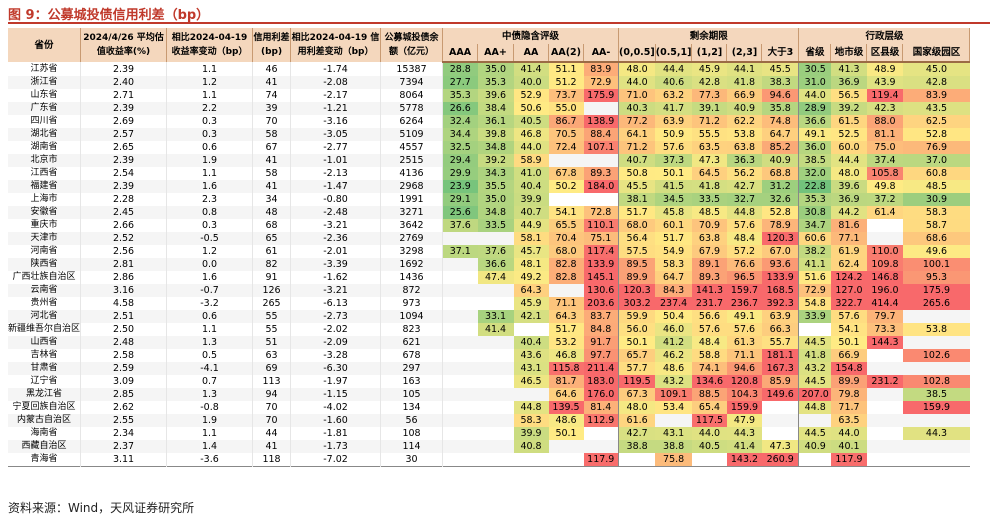  What do you see at coordinates (709, 446) in the screenshot?
I see `spread-cell: 40.5` at bounding box center [709, 446].